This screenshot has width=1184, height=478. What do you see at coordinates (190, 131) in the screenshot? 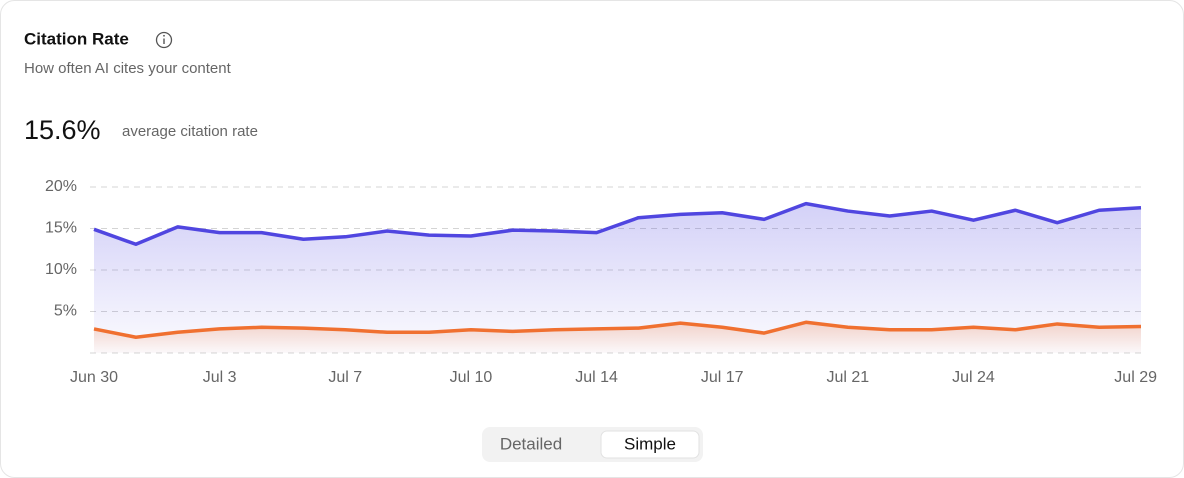
I see `summary-label: average citation rate` at bounding box center [190, 131].